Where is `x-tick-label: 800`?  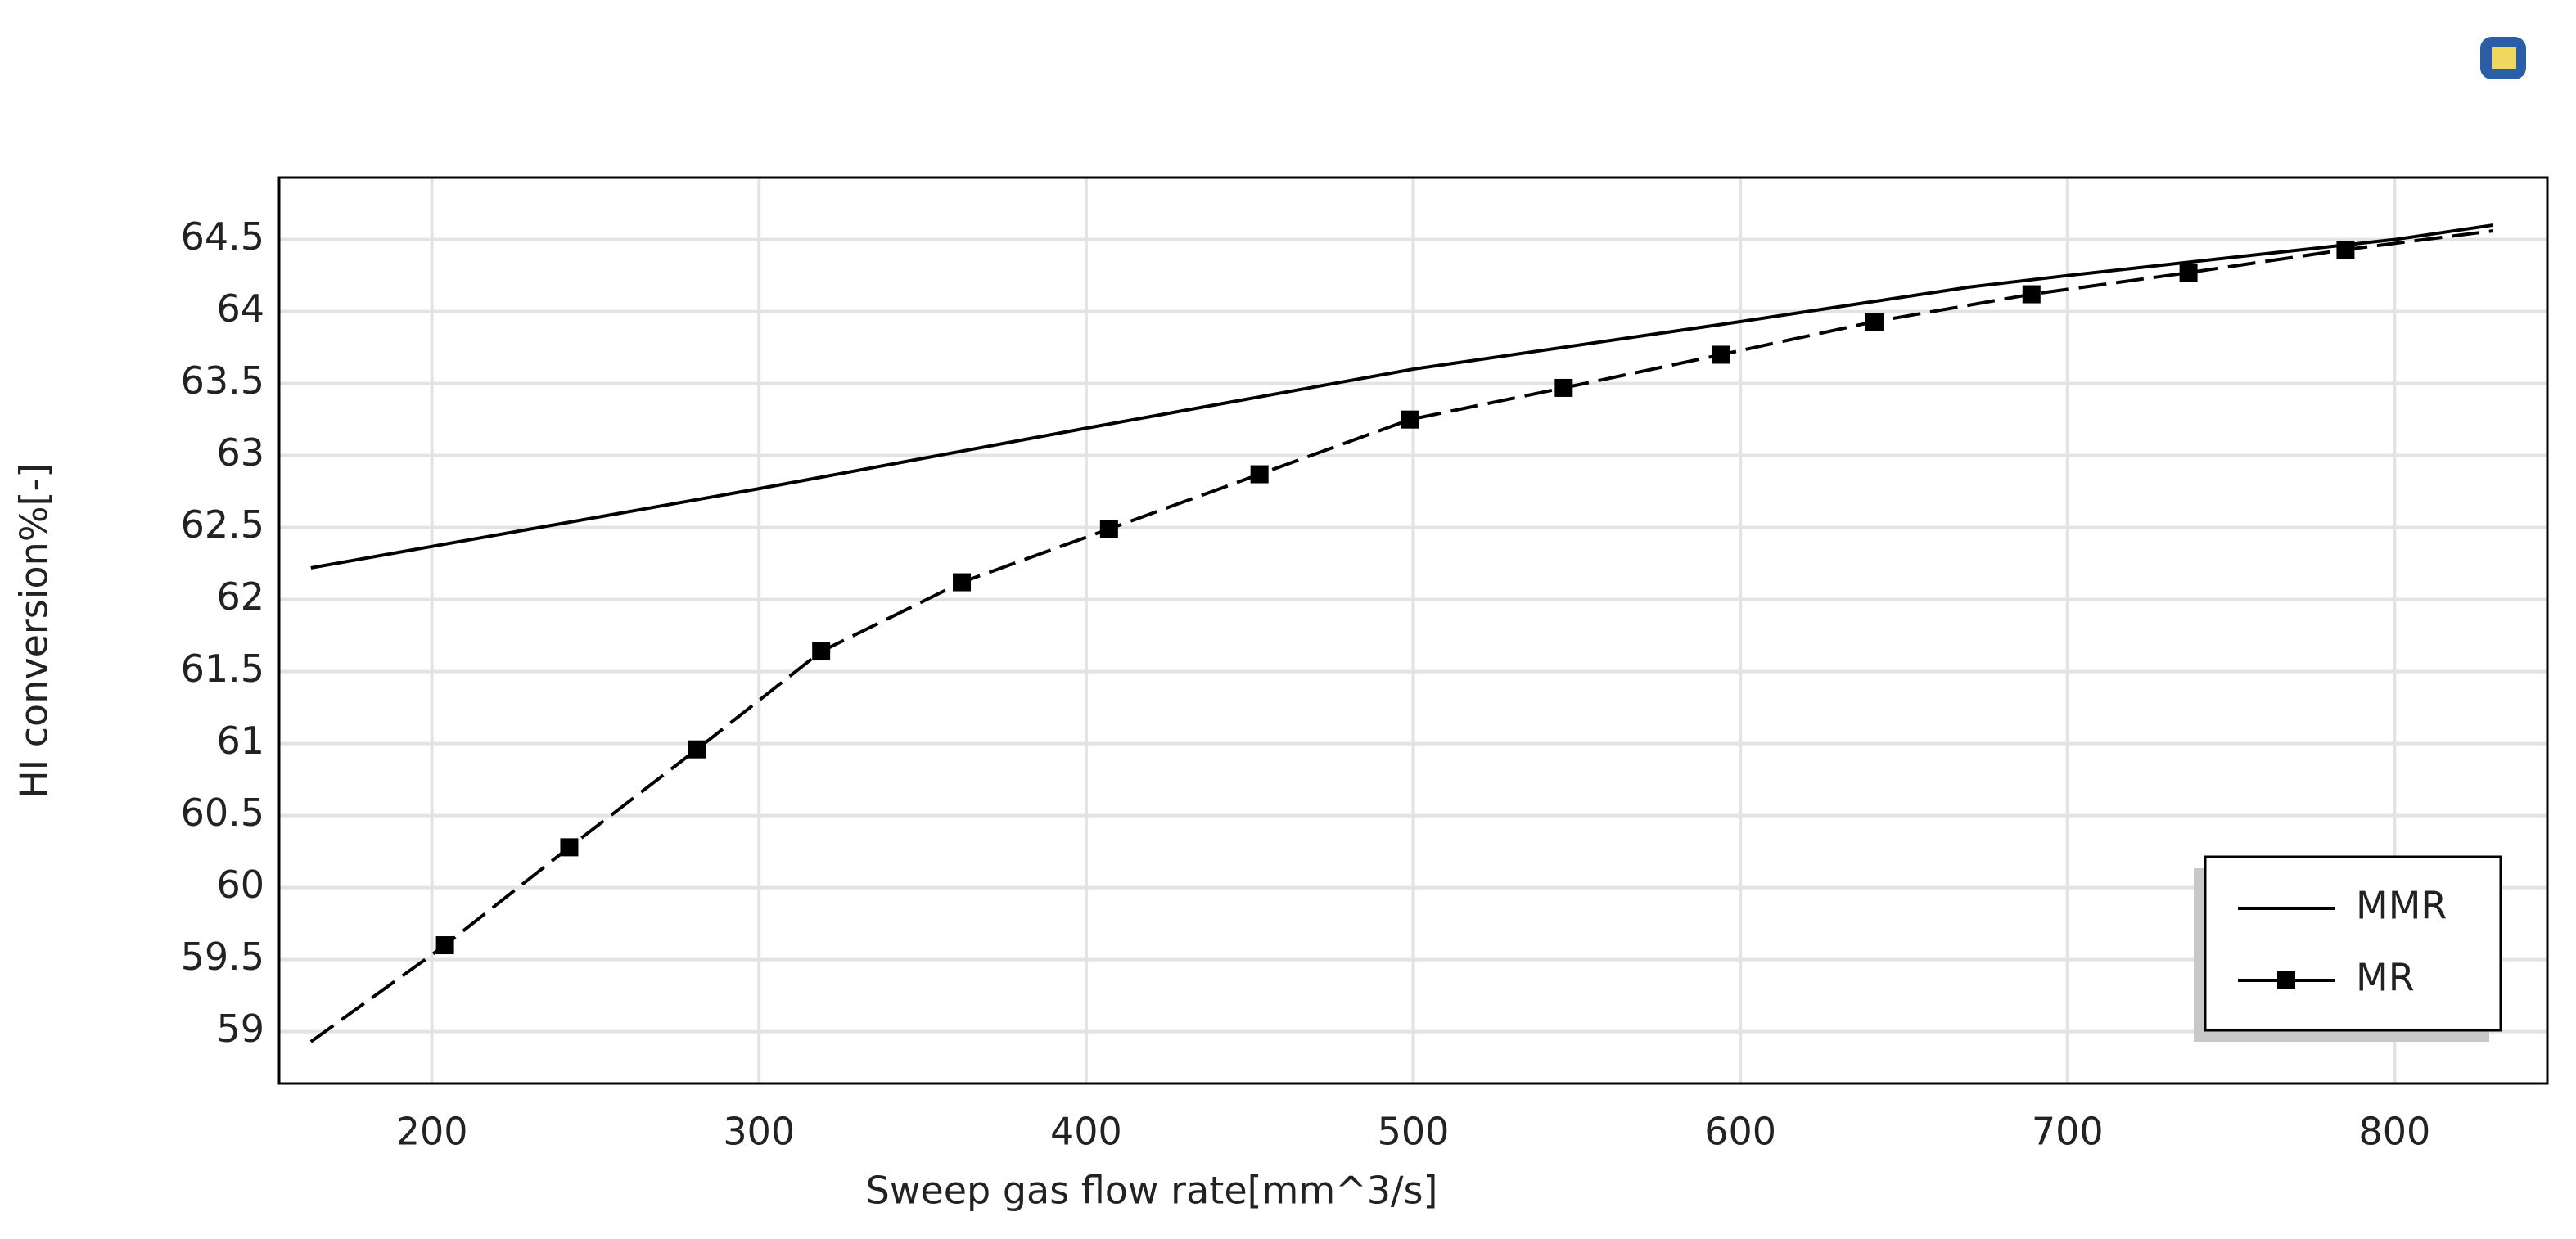 x-tick-label: 800 is located at coordinates (2394, 1132).